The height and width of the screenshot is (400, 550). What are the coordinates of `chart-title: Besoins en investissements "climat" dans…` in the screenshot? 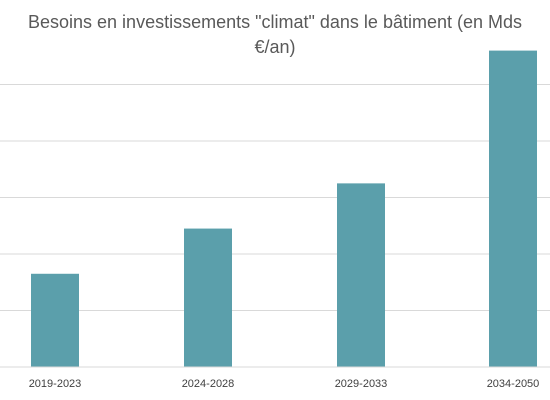 It's located at (275, 34).